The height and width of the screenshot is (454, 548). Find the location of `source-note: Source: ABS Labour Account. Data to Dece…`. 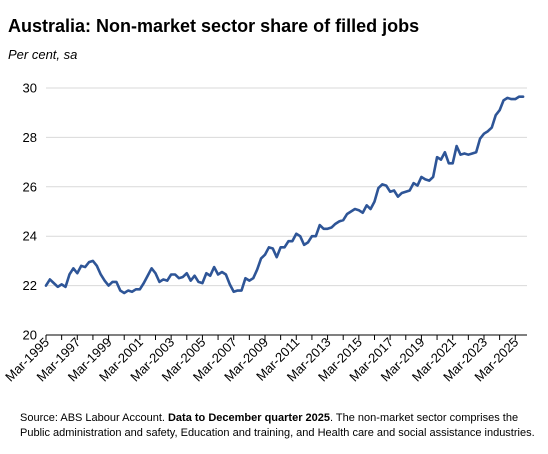

source-note: Source: ABS Labour Account. Data to Dece… is located at coordinates (282, 426).